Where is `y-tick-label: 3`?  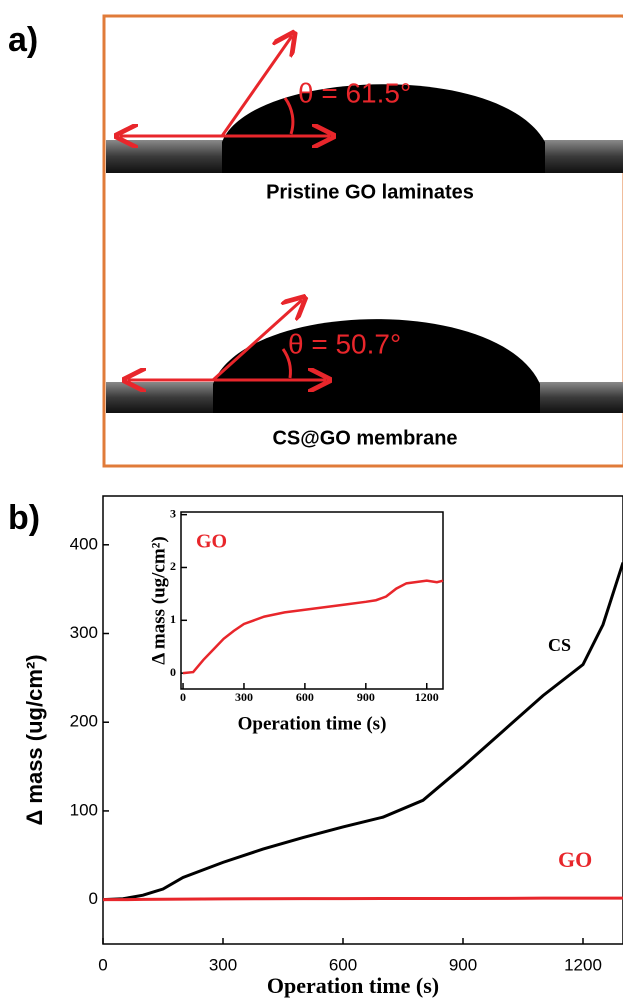
y-tick-label: 3 is located at coordinates (173, 513).